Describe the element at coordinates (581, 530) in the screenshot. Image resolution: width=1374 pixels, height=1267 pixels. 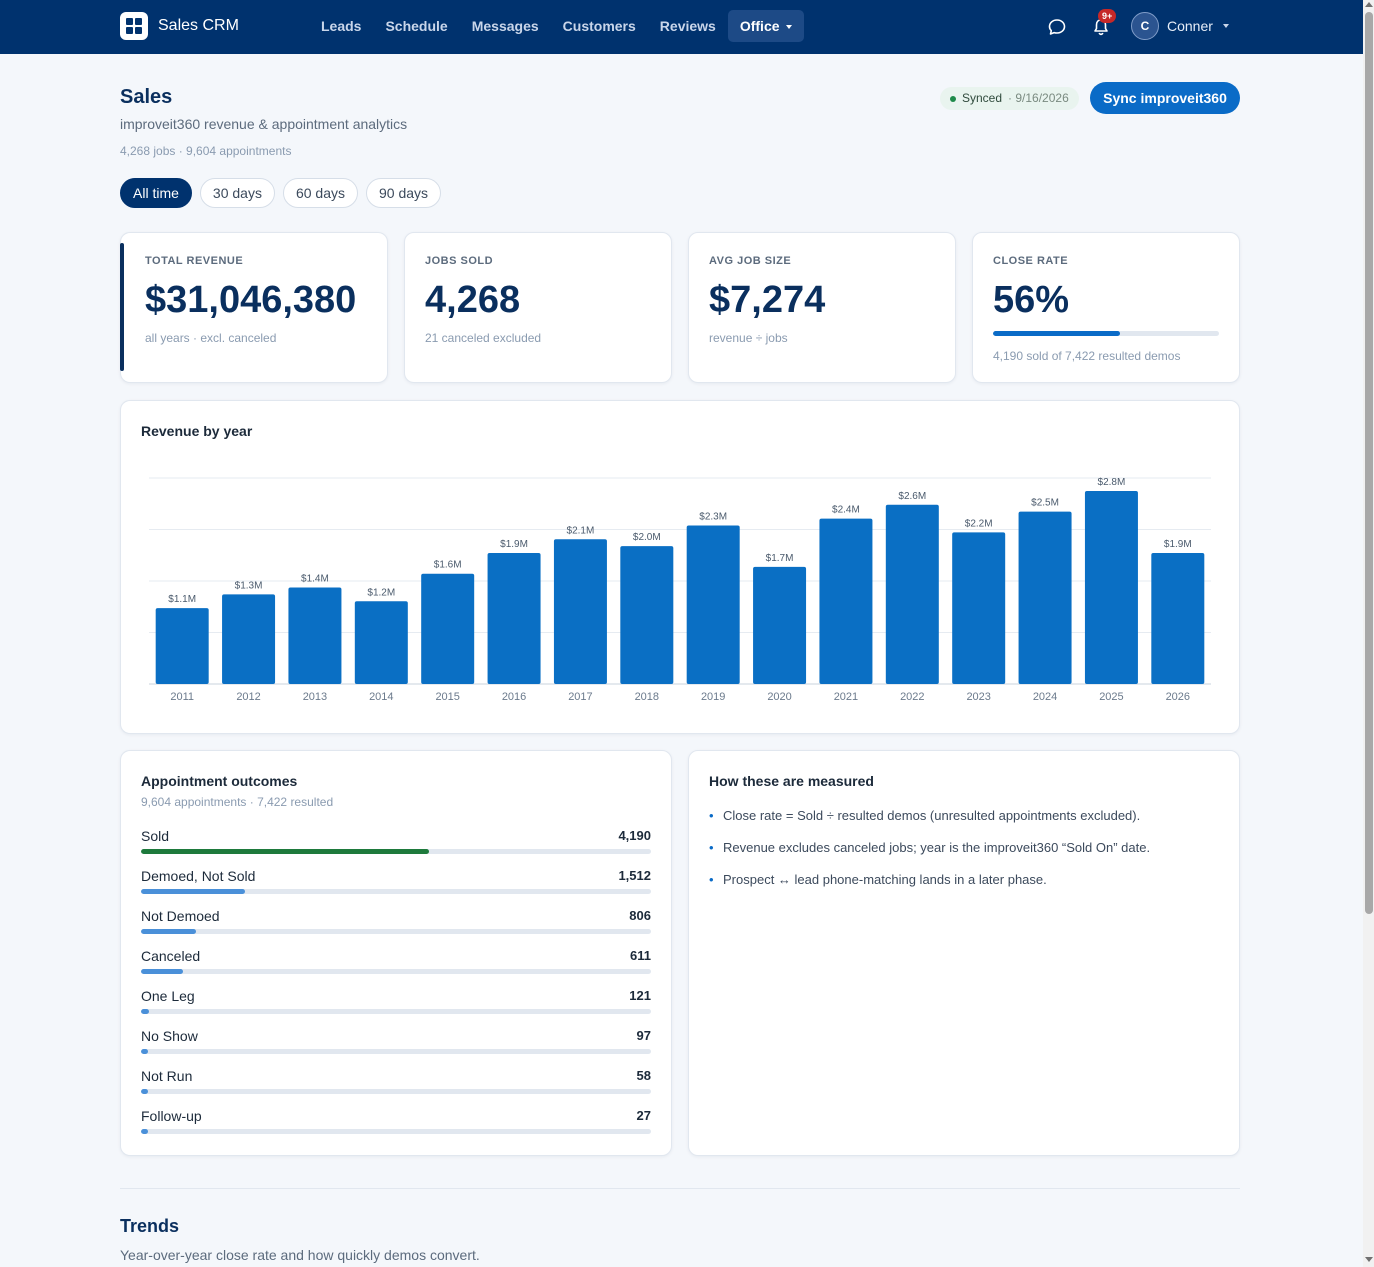
I see `bar-value-label: $2.1M` at that location.